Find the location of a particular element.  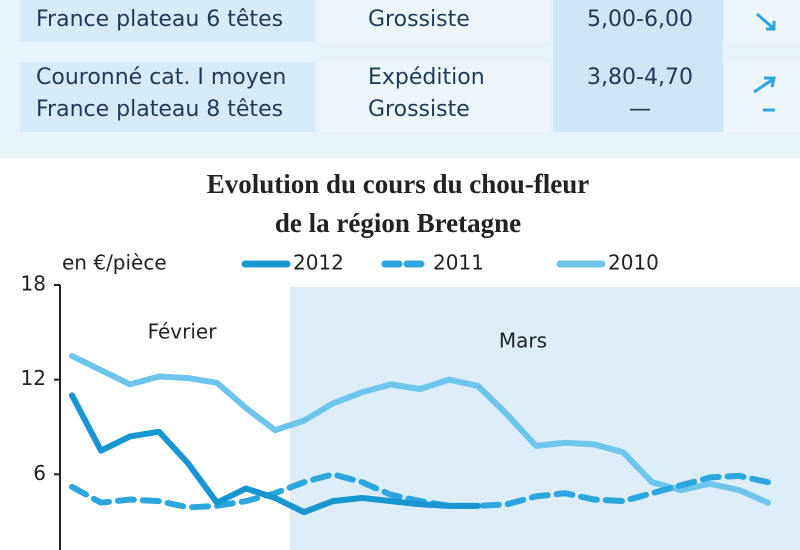

y-tick-label: 18 is located at coordinates (33, 284).